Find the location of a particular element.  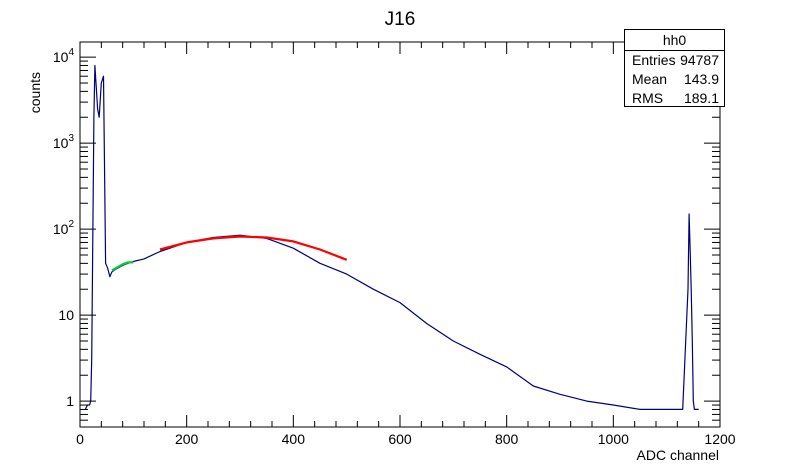

stats-box: hh0 Entries 94787 Mean 143.9 RMS 189.1 is located at coordinates (674, 68).